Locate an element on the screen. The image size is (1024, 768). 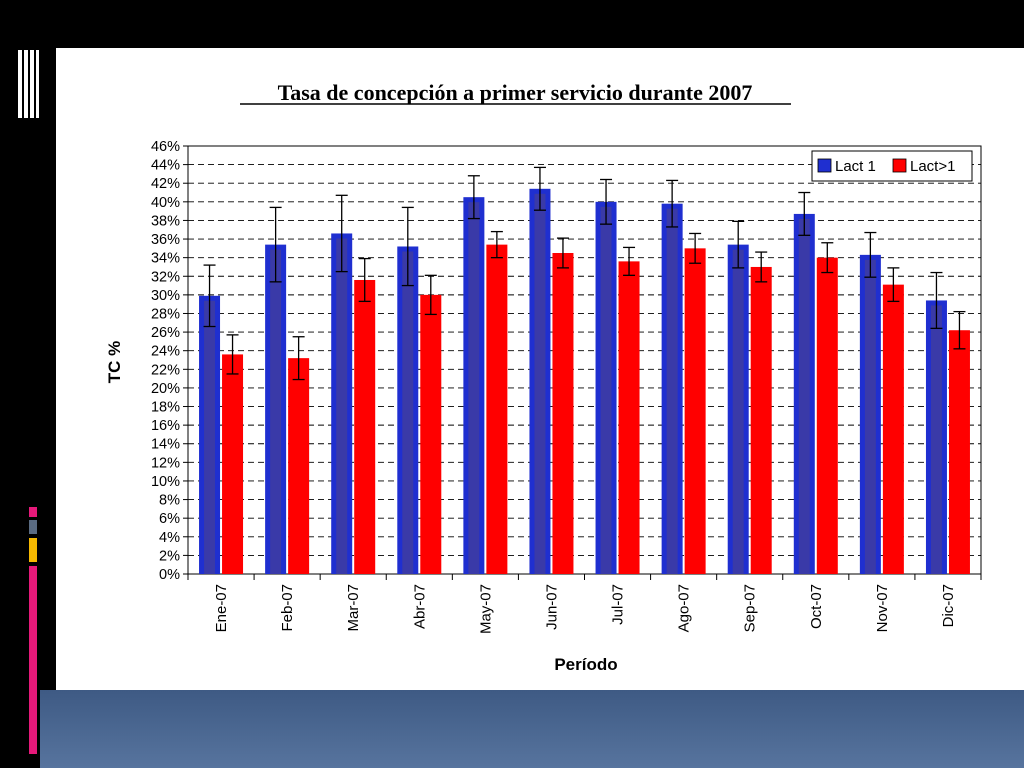
y-tick-label: 30% is located at coordinates (165, 296).